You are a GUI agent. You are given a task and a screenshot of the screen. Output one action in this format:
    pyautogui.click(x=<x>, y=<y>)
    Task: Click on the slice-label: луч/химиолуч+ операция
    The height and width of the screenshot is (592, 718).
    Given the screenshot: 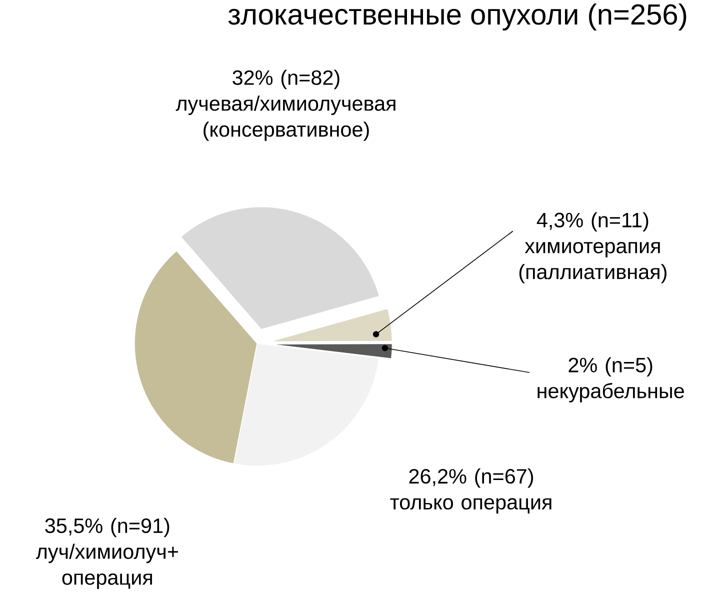 What is the action you would take?
    pyautogui.click(x=107, y=566)
    